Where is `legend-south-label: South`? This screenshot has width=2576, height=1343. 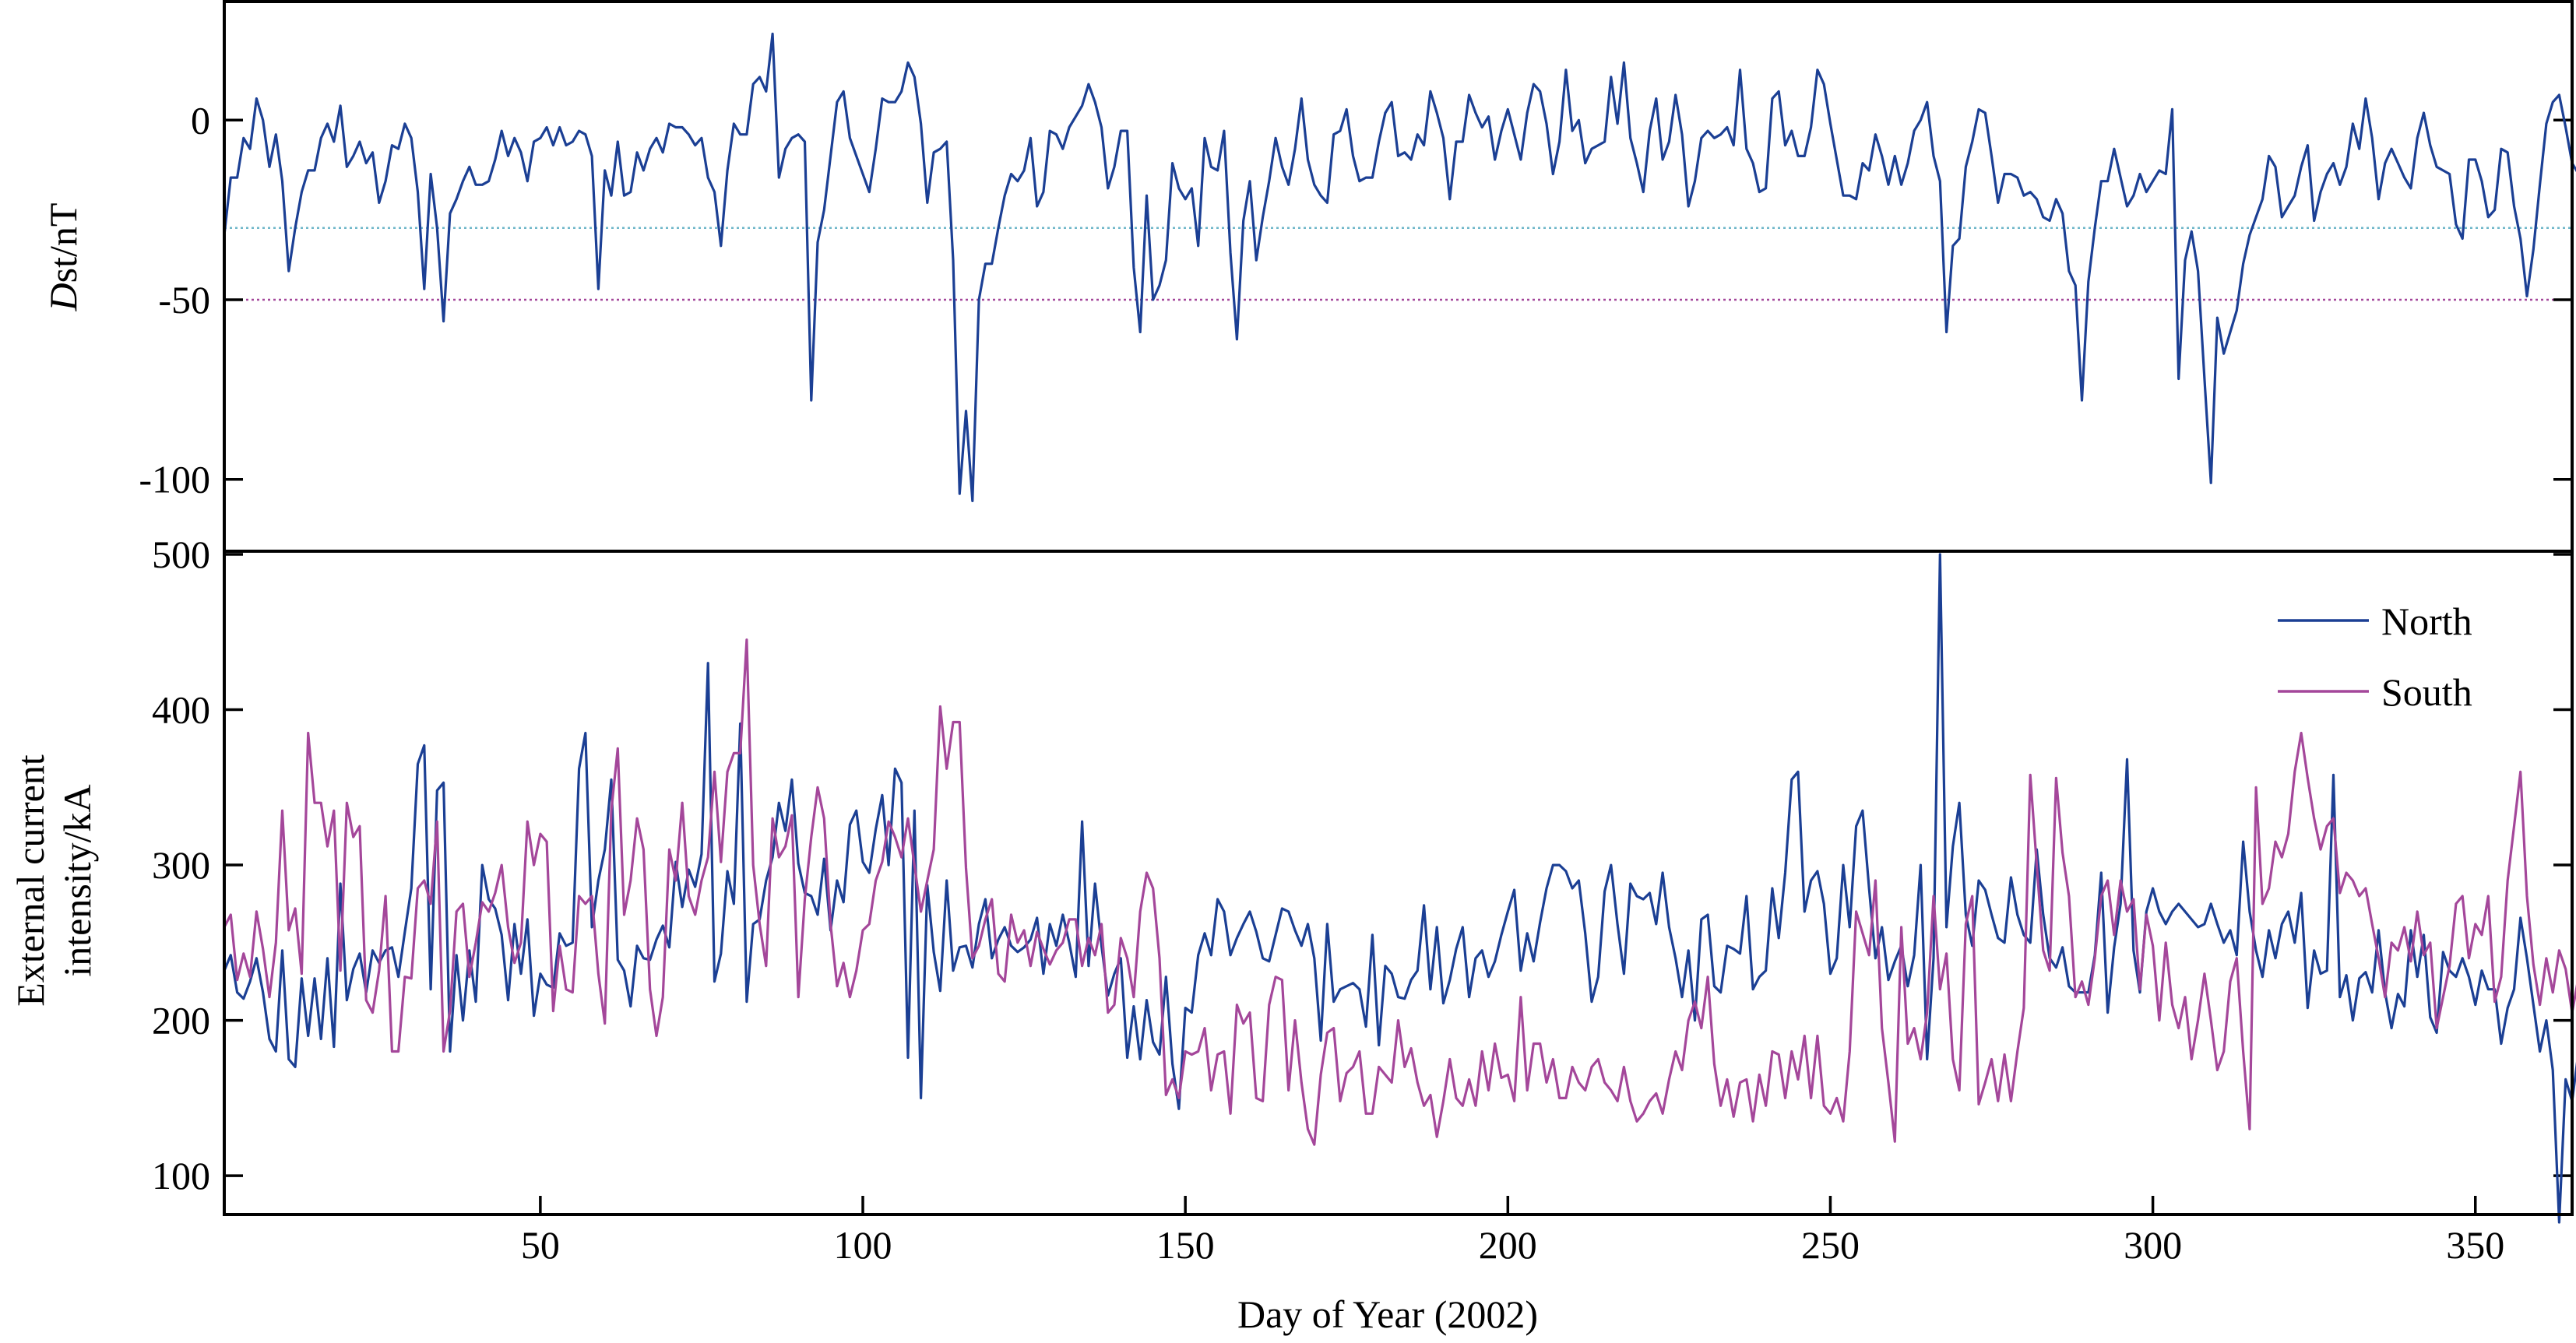 legend-south-label: South is located at coordinates (2426, 692).